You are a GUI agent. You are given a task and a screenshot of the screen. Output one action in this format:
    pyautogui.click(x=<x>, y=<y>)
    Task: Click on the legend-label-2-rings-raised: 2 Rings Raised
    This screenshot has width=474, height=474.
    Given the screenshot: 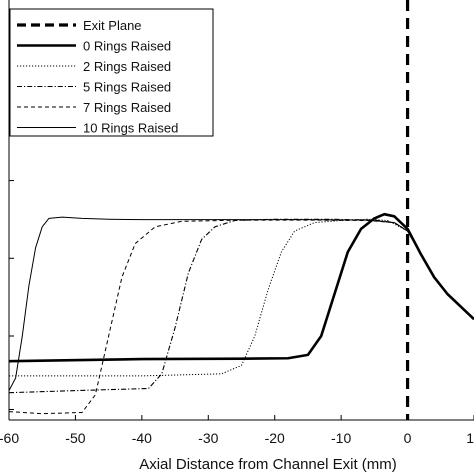 What is the action you would take?
    pyautogui.click(x=127, y=66)
    